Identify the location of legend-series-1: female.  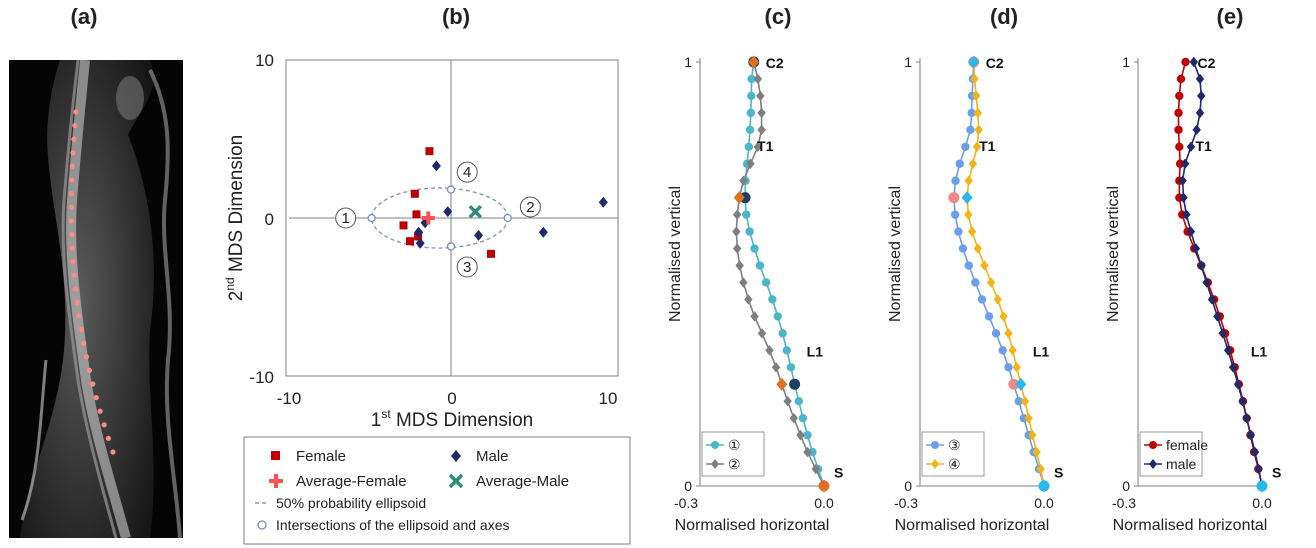
(1187, 445).